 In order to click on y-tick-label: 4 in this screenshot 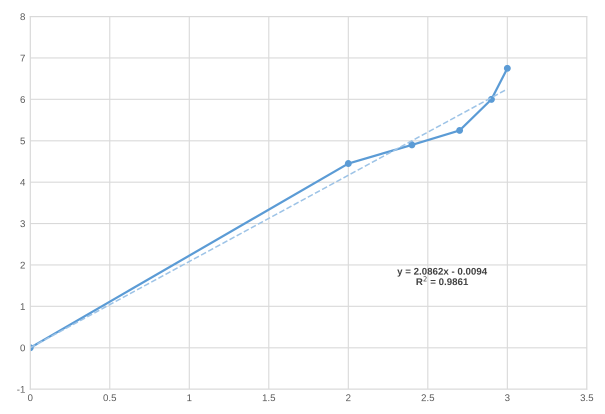, I will do `click(23, 182)`.